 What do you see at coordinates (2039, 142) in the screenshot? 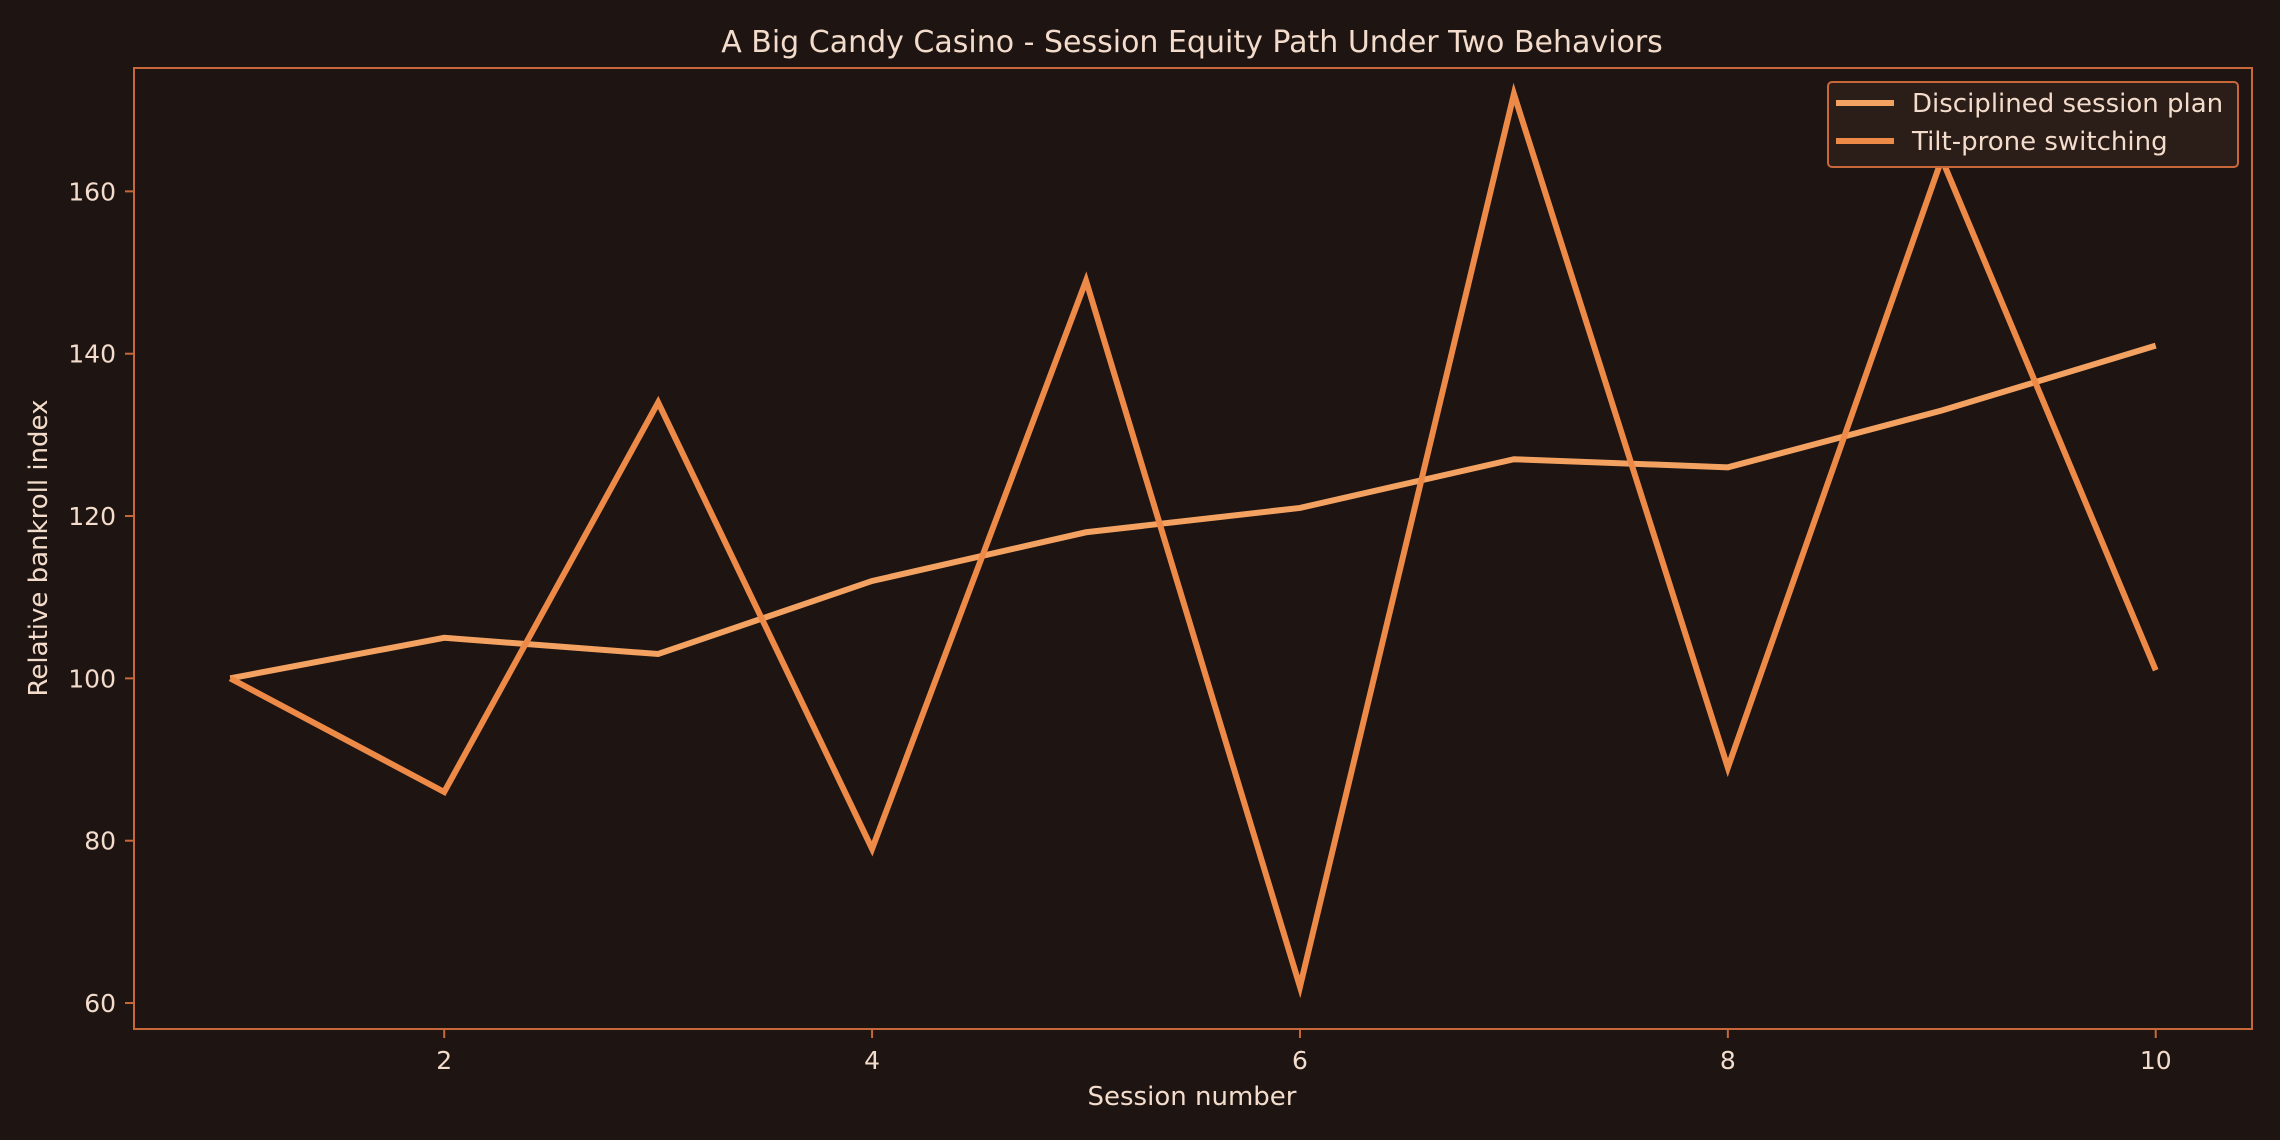
I see `legend-label-tilt-prone: Tilt-prone switching` at bounding box center [2039, 142].